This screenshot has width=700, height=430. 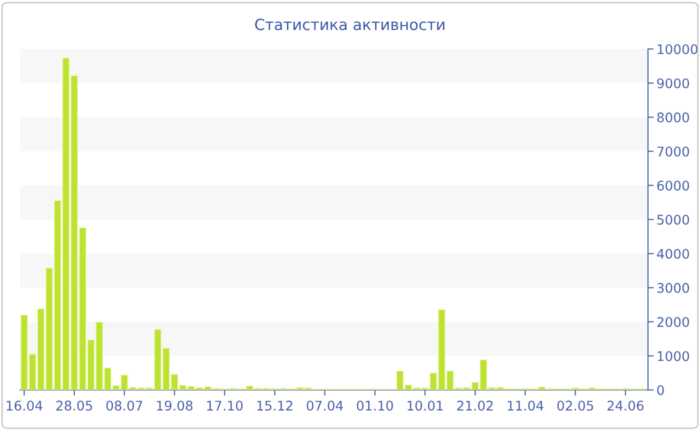 I want to click on y-tick-label: 8000, so click(x=673, y=117).